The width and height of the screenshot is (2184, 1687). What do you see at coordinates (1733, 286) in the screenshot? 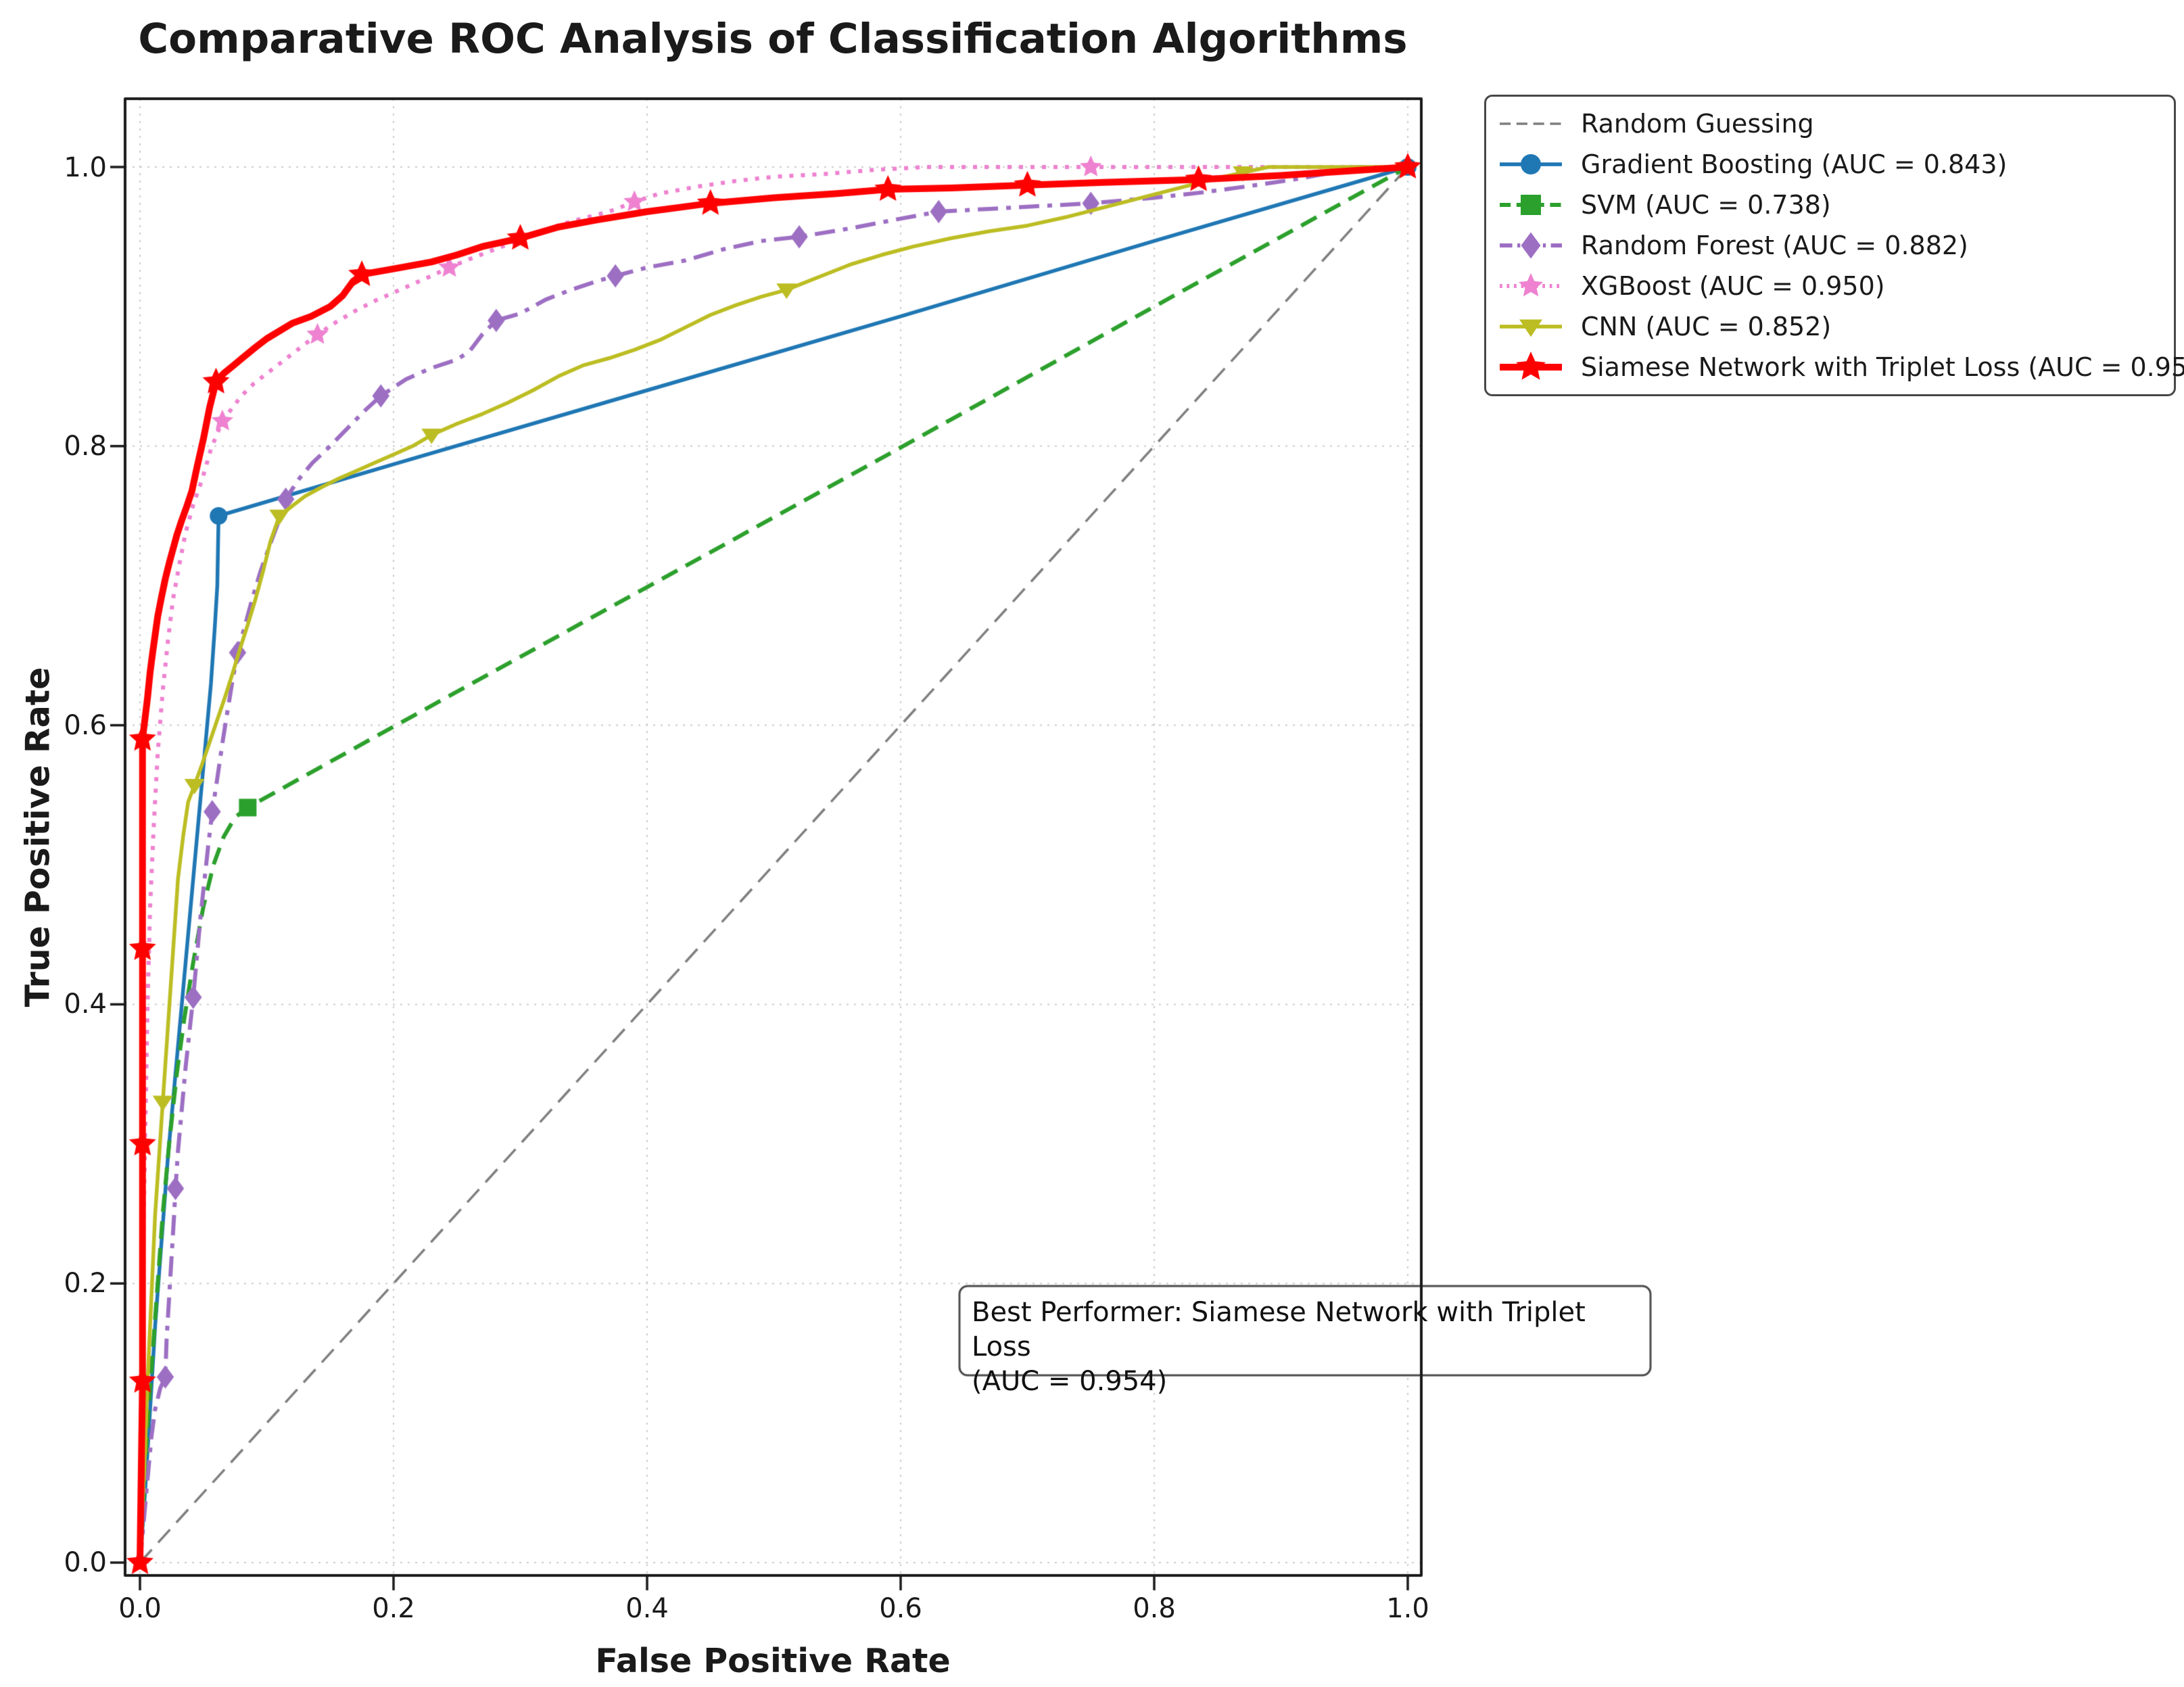
I see `legend-label: XGBoost (AUC = 0.950)` at bounding box center [1733, 286].